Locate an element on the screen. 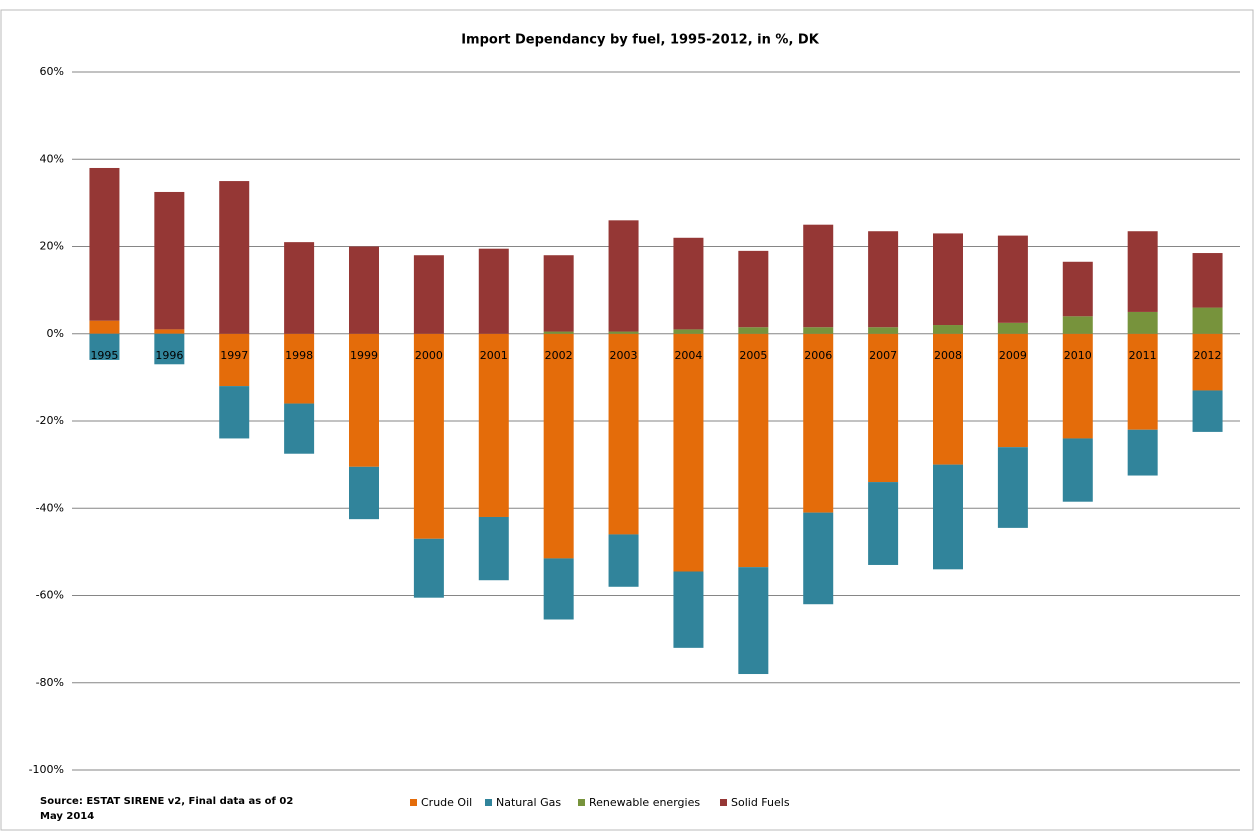  x-tick-label: 1997 is located at coordinates (234, 355).